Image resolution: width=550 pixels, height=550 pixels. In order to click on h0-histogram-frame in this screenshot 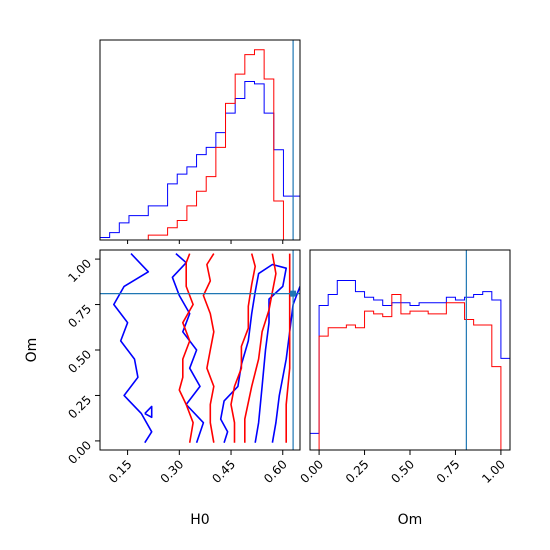, I will do `click(200, 140)`.